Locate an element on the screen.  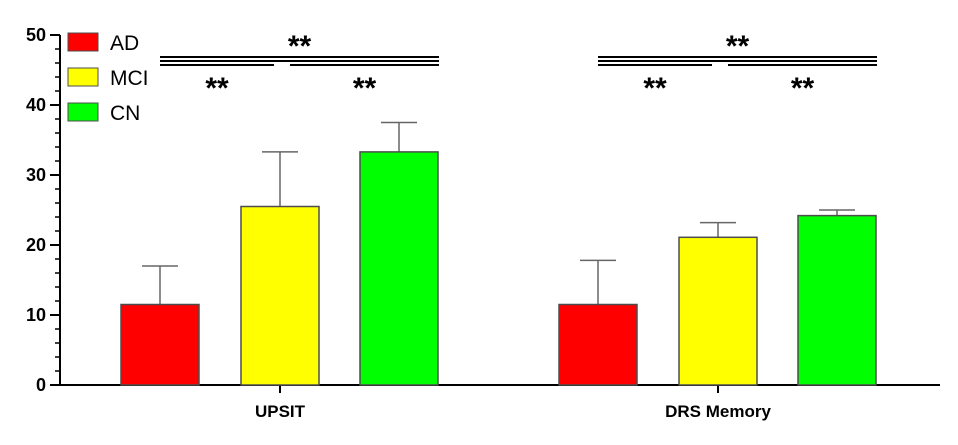
legend-swatch-mci is located at coordinates (83, 77).